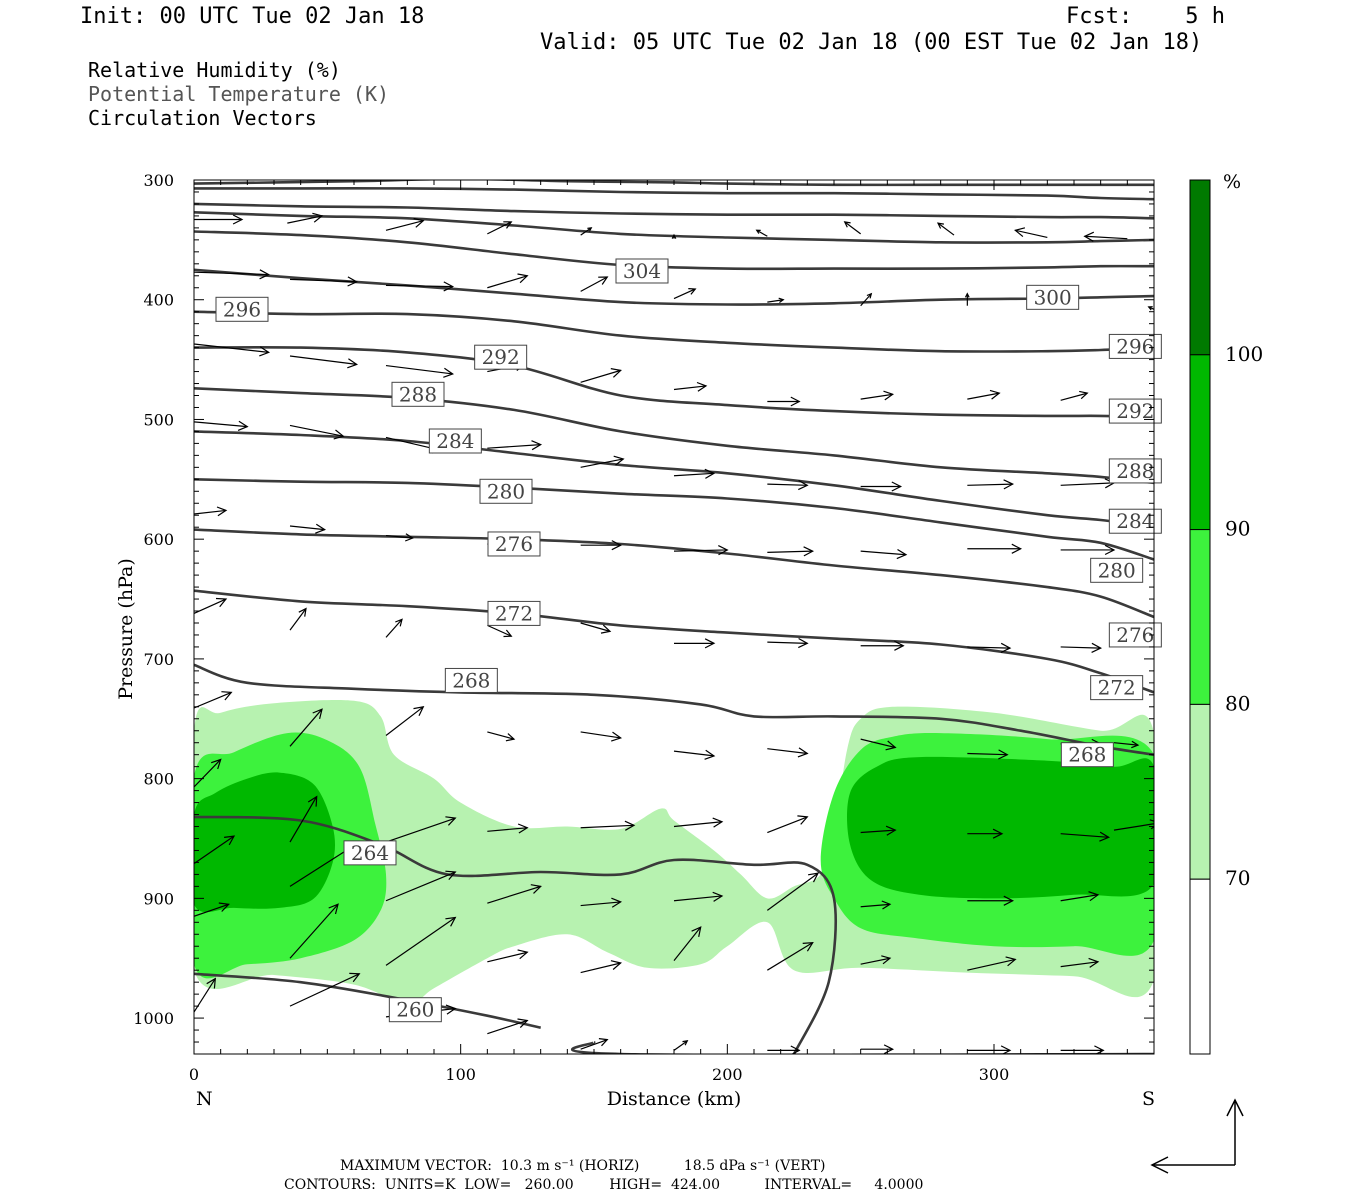 This screenshot has width=1350, height=1200. What do you see at coordinates (1135, 471) in the screenshot?
I see `svg-text: 288` at bounding box center [1135, 471].